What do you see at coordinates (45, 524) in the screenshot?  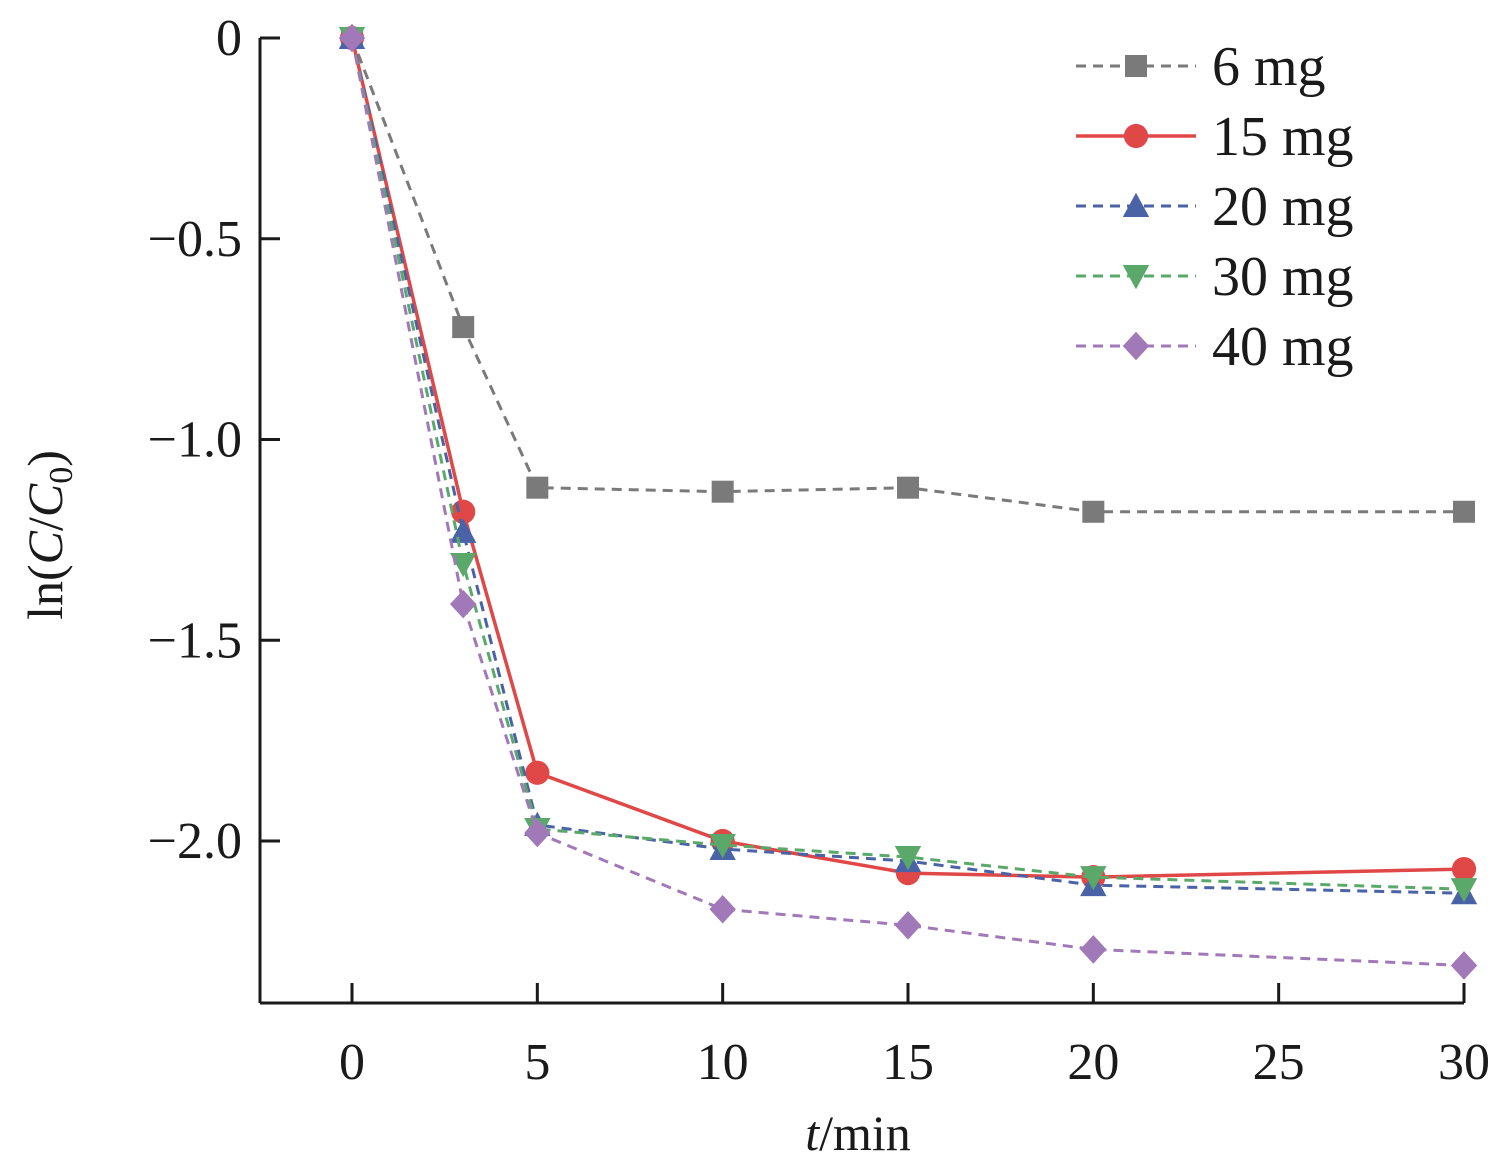 I see `y-axis-label-slash: /` at bounding box center [45, 524].